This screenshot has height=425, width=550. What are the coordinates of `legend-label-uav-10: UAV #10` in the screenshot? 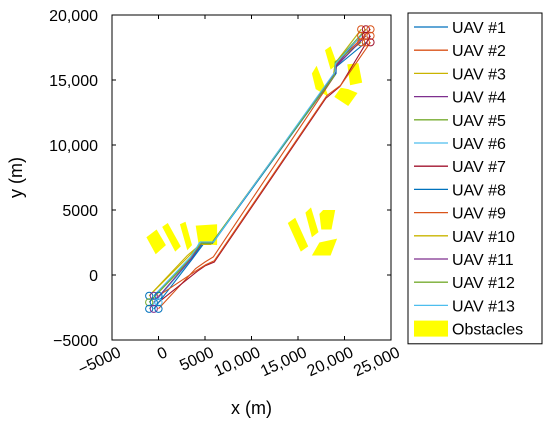 It's located at (483, 237).